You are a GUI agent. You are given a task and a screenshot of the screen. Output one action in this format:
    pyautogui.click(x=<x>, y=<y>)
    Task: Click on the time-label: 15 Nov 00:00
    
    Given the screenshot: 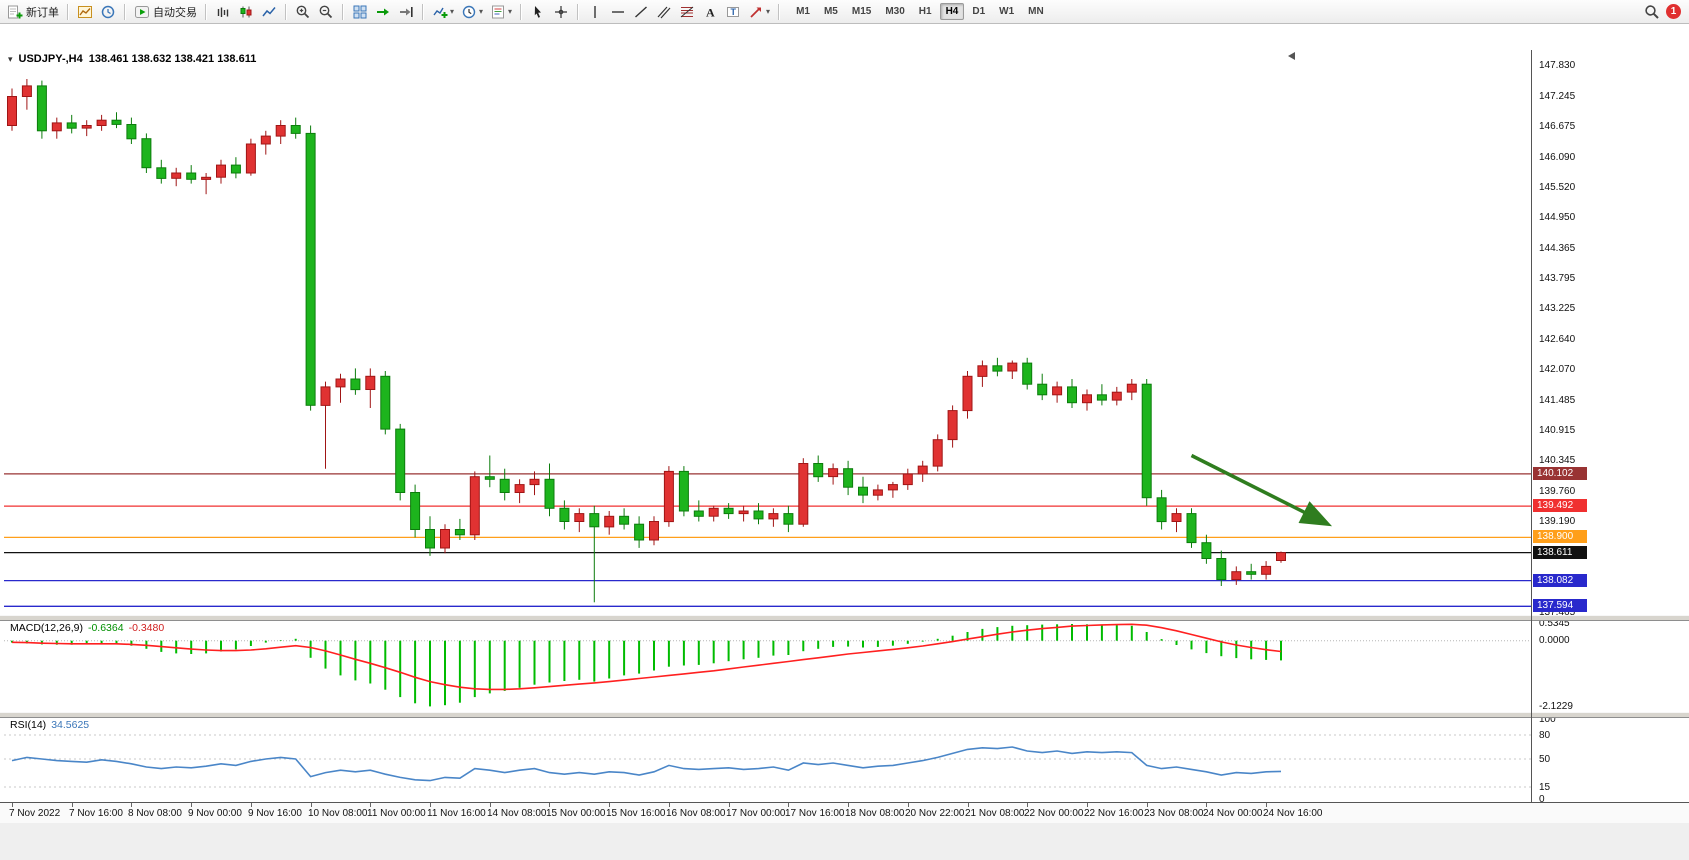 What is the action you would take?
    pyautogui.click(x=576, y=813)
    